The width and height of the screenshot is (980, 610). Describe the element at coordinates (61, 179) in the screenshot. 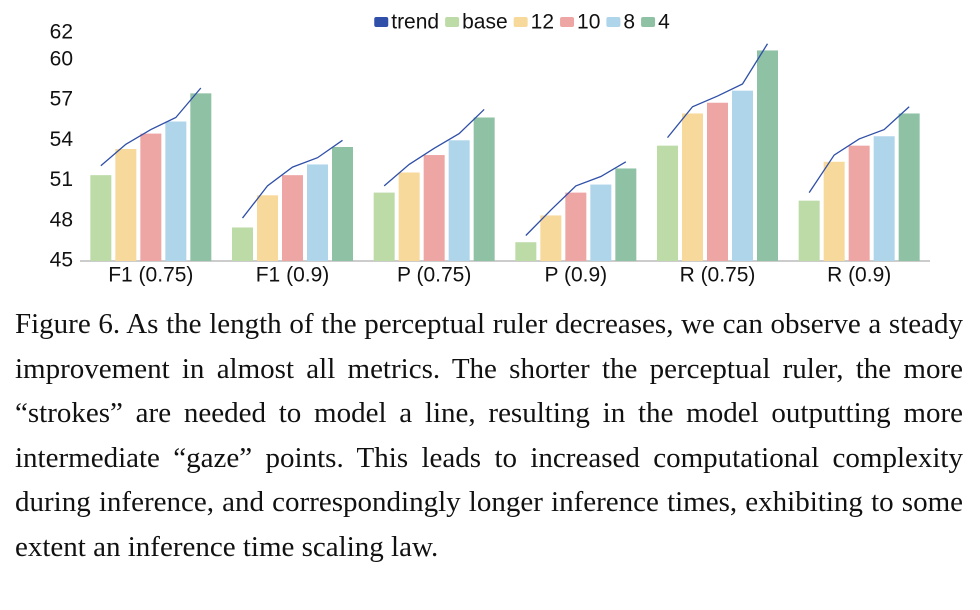

I see `y-tick-label: 51` at that location.